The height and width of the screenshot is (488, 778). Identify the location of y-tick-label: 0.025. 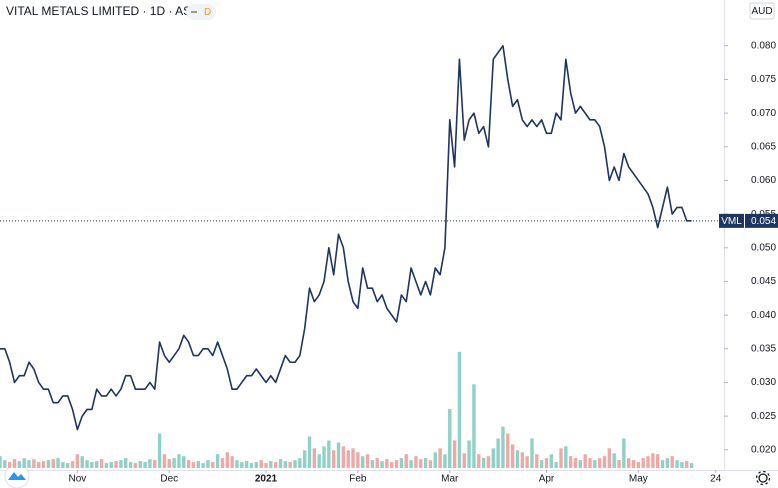
(763, 416).